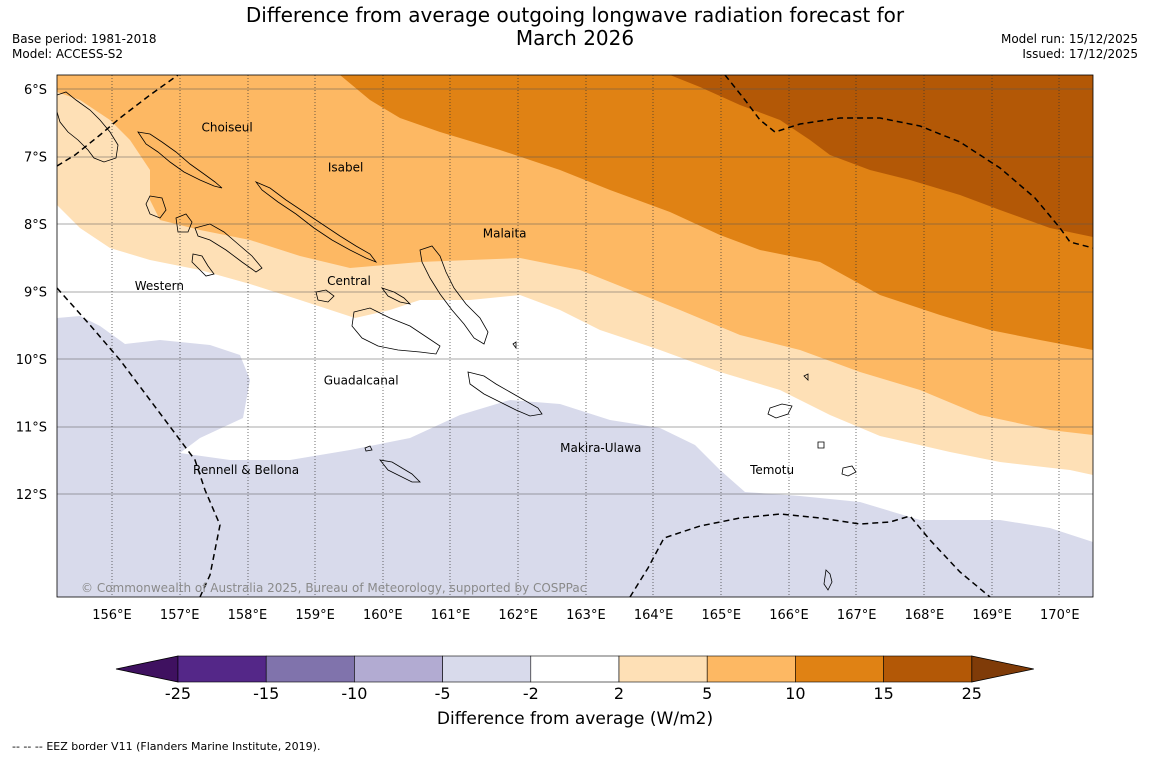 The height and width of the screenshot is (758, 1150). What do you see at coordinates (315, 615) in the screenshot?
I see `lon-label: 159°E` at bounding box center [315, 615].